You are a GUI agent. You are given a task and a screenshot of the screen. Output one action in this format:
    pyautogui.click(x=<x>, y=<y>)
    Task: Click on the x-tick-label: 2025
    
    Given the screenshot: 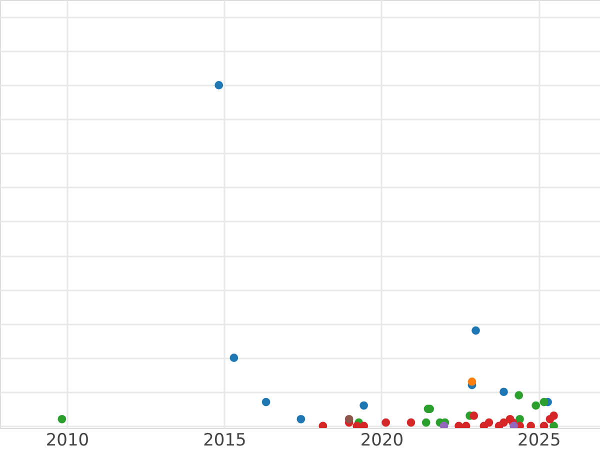 What is the action you would take?
    pyautogui.click(x=539, y=440)
    